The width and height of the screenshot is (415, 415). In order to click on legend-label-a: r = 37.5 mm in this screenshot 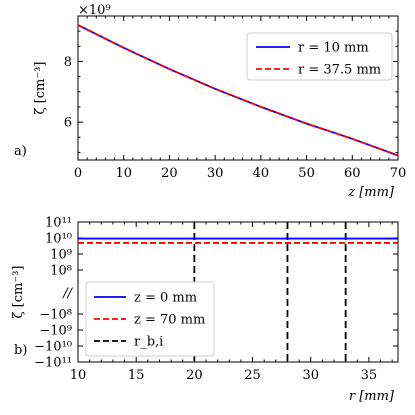, I will do `click(339, 70)`.